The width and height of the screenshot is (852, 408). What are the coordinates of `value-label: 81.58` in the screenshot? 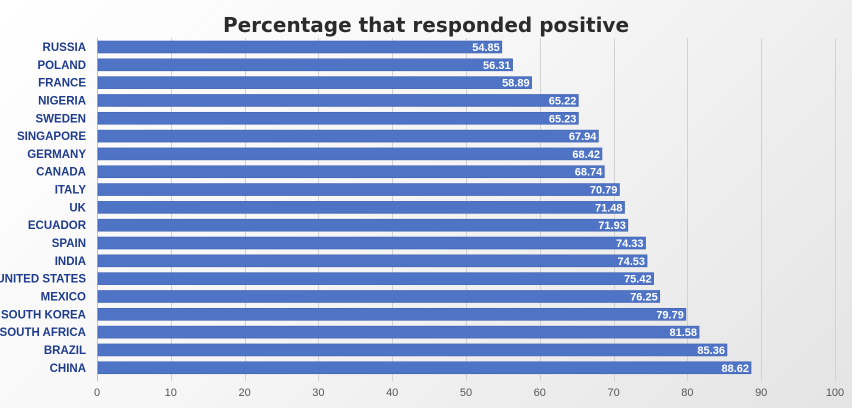 It's located at (684, 333).